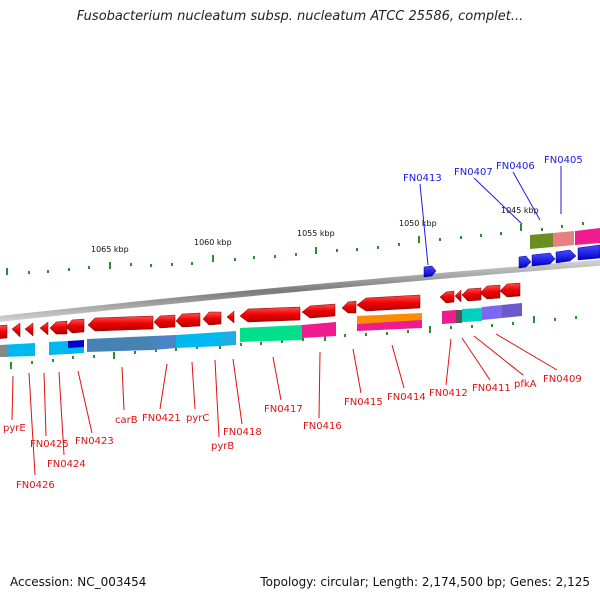 Image resolution: width=600 pixels, height=600 pixels. What do you see at coordinates (29, 329) in the screenshot?
I see `gene-fn0425` at bounding box center [29, 329].